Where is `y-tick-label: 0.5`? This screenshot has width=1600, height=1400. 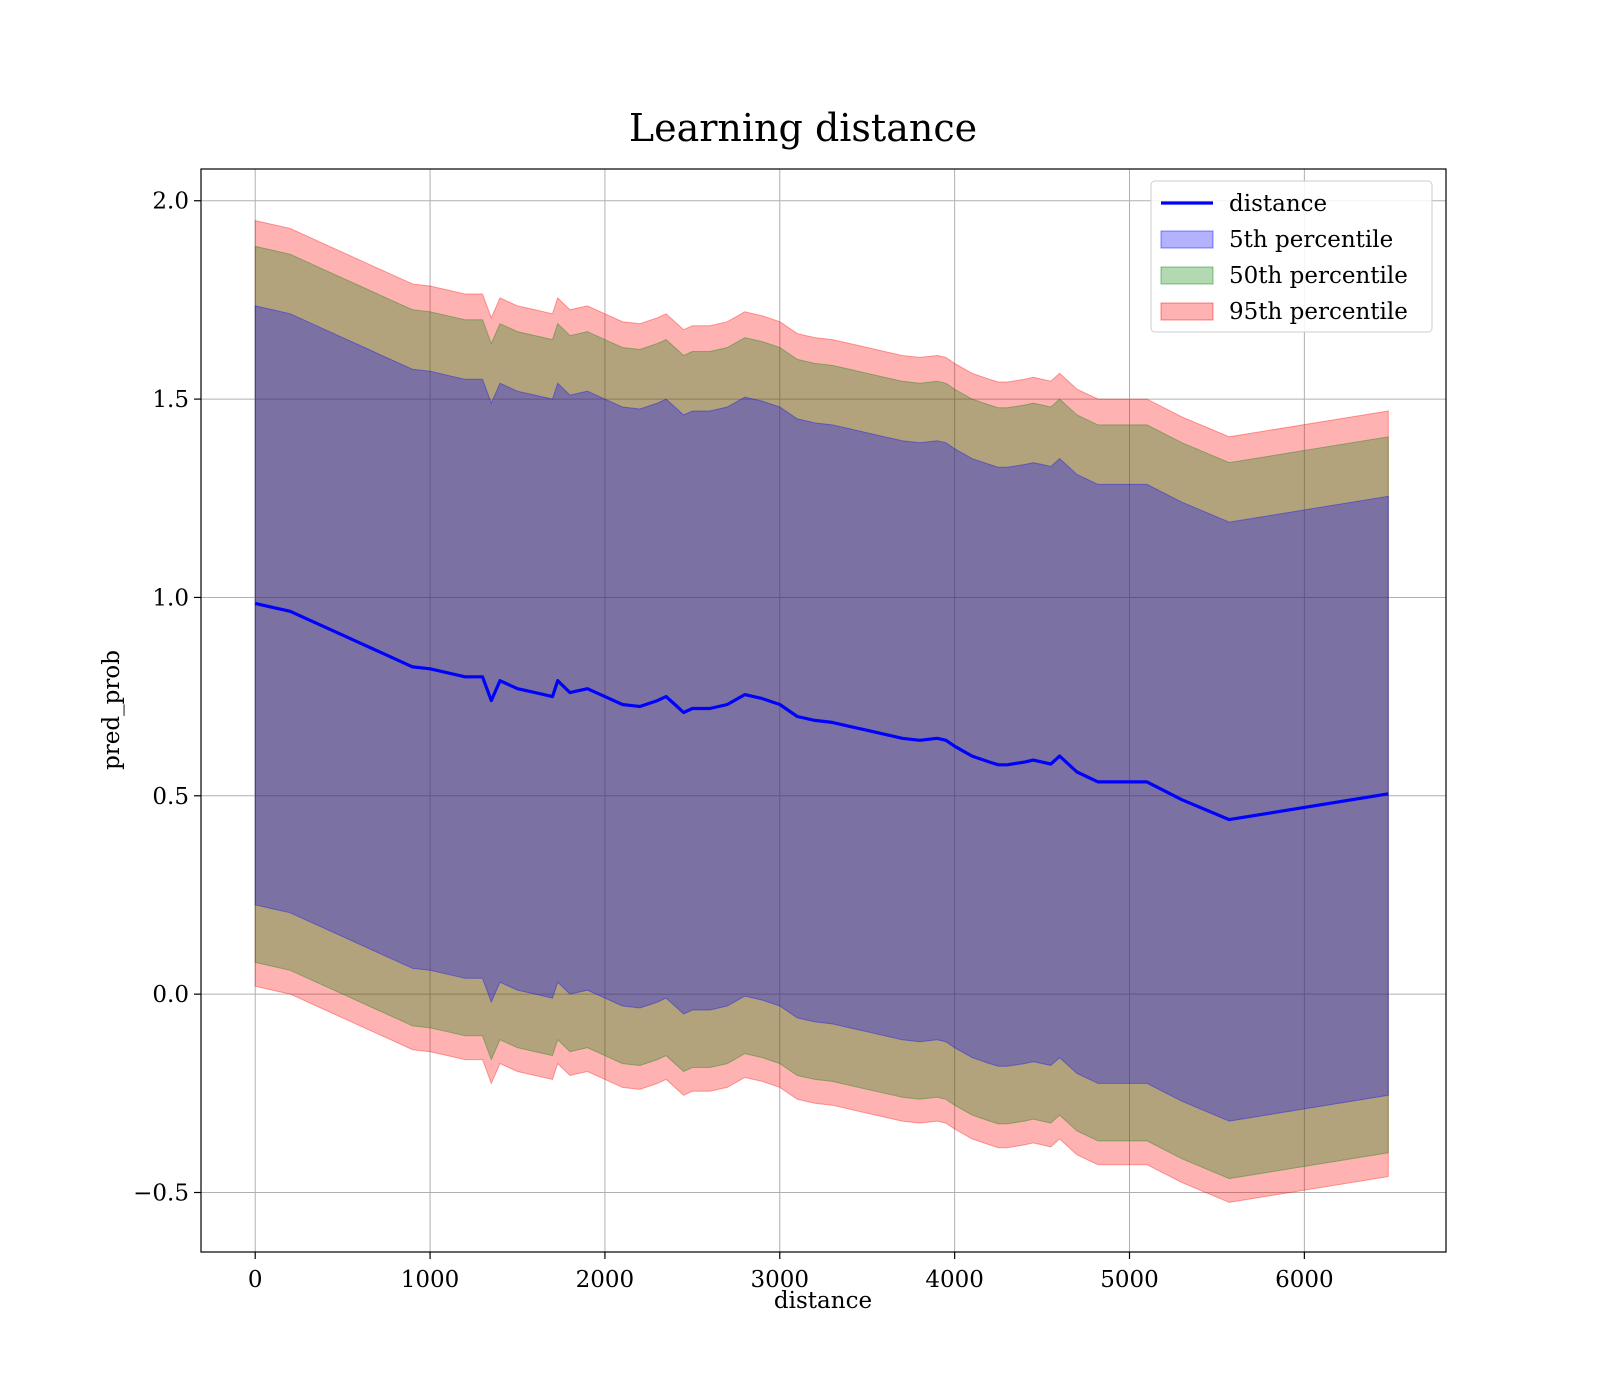
y-tick-label: 0.5 is located at coordinates (170, 797).